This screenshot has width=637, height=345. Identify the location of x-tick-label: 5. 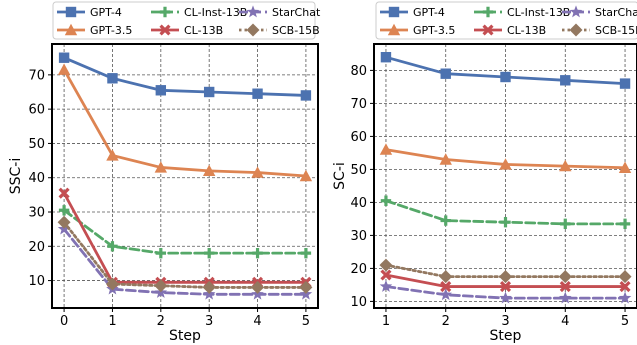
(306, 321).